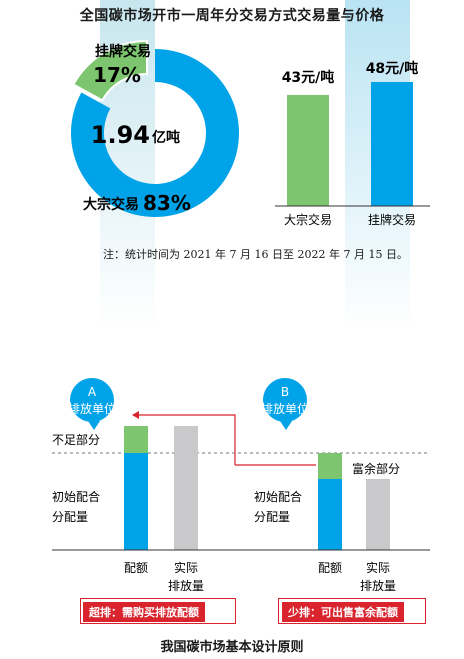  What do you see at coordinates (378, 514) in the screenshot?
I see `actual-emission-bar-b` at bounding box center [378, 514].